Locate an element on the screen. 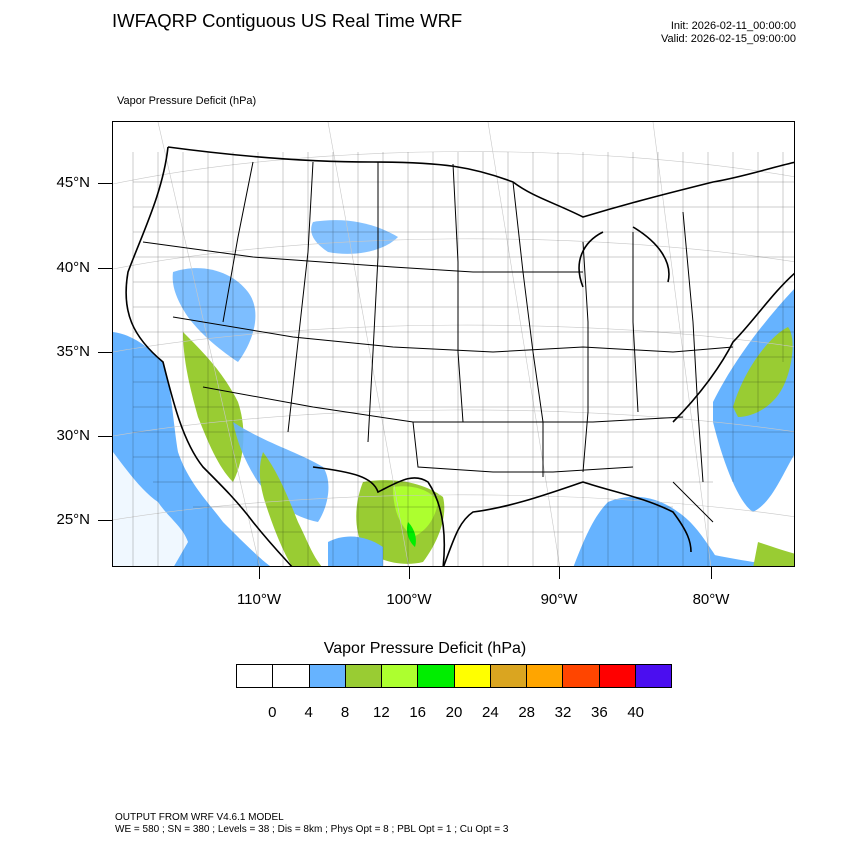 The image size is (850, 850). colorbar-title: Vapor Pressure Deficit (hPa) is located at coordinates (425, 648).